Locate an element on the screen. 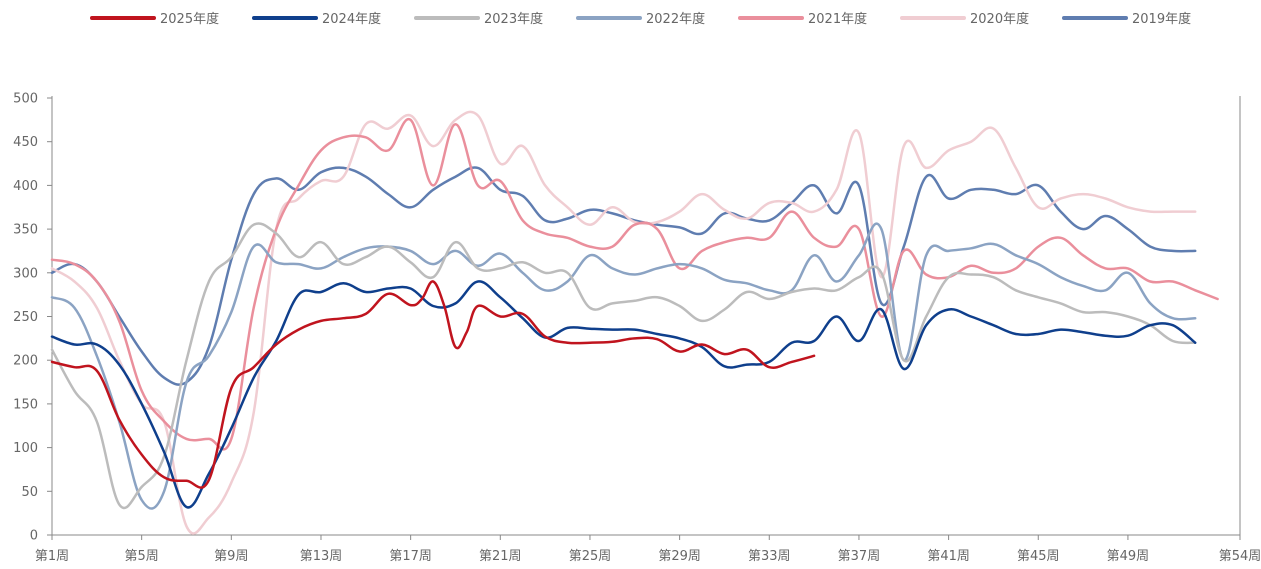 This screenshot has height=569, width=1261. legend-label: 2022年度 is located at coordinates (675, 19).